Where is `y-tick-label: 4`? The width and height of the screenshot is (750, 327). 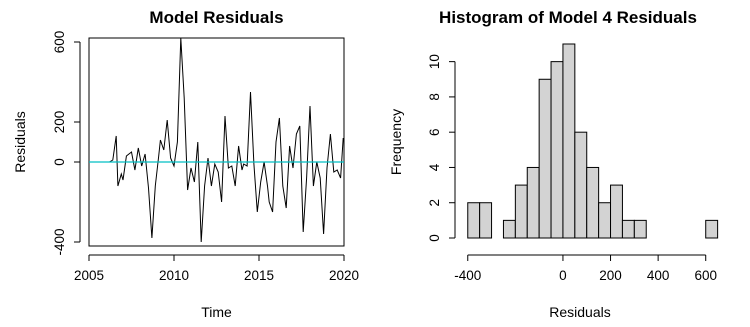
y-tick-label: 4 is located at coordinates (434, 167).